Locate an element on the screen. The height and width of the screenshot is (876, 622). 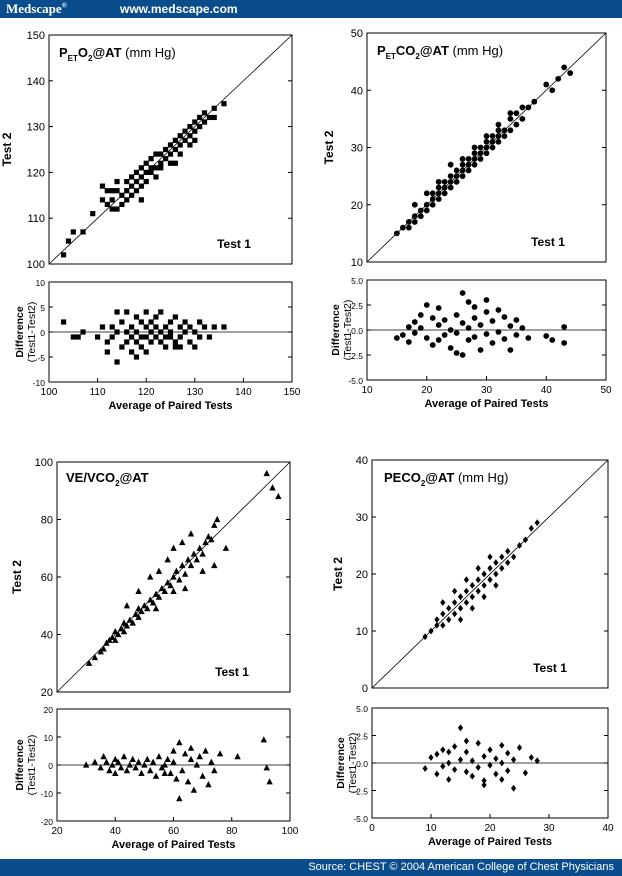
site-url-link: www.medscape.com is located at coordinates (179, 9).